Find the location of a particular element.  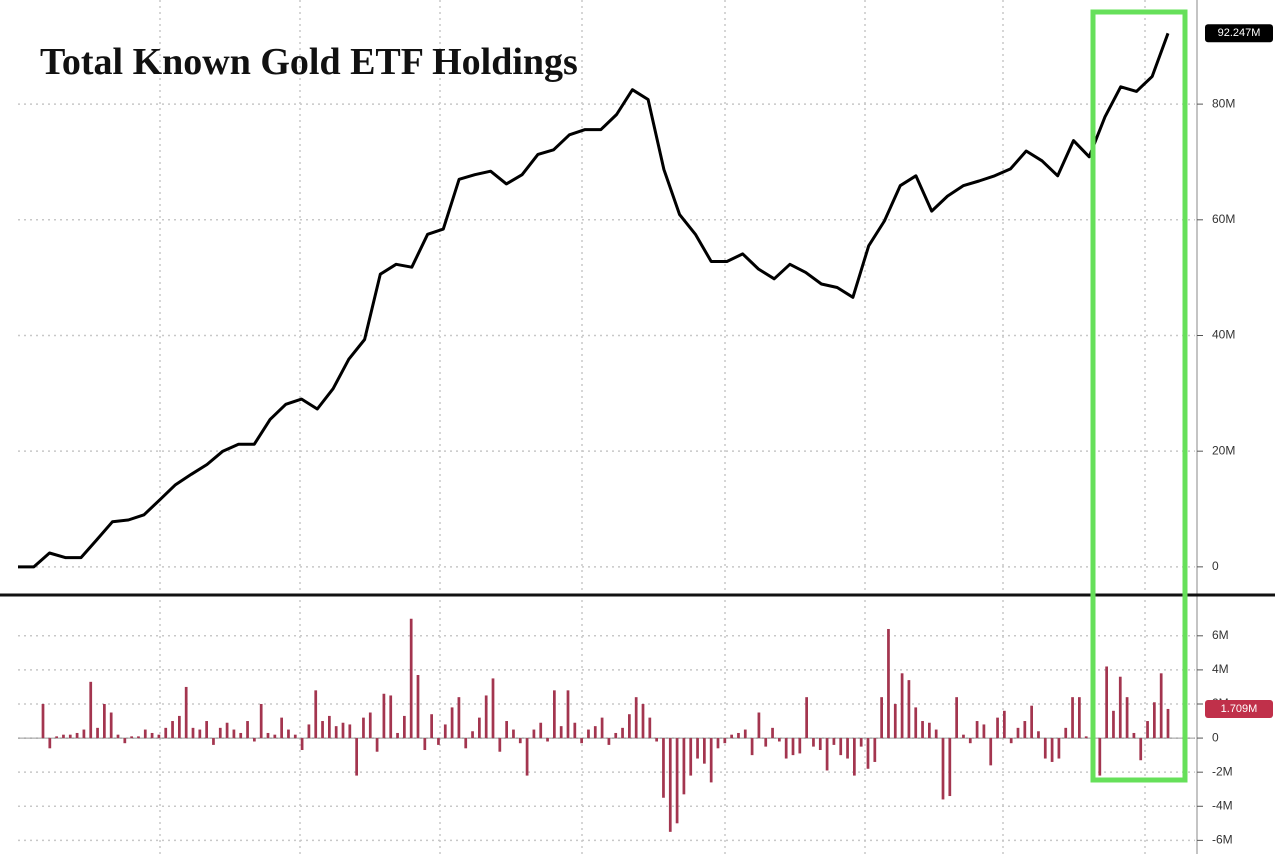

y-tick-label: -6M is located at coordinates (1222, 840).